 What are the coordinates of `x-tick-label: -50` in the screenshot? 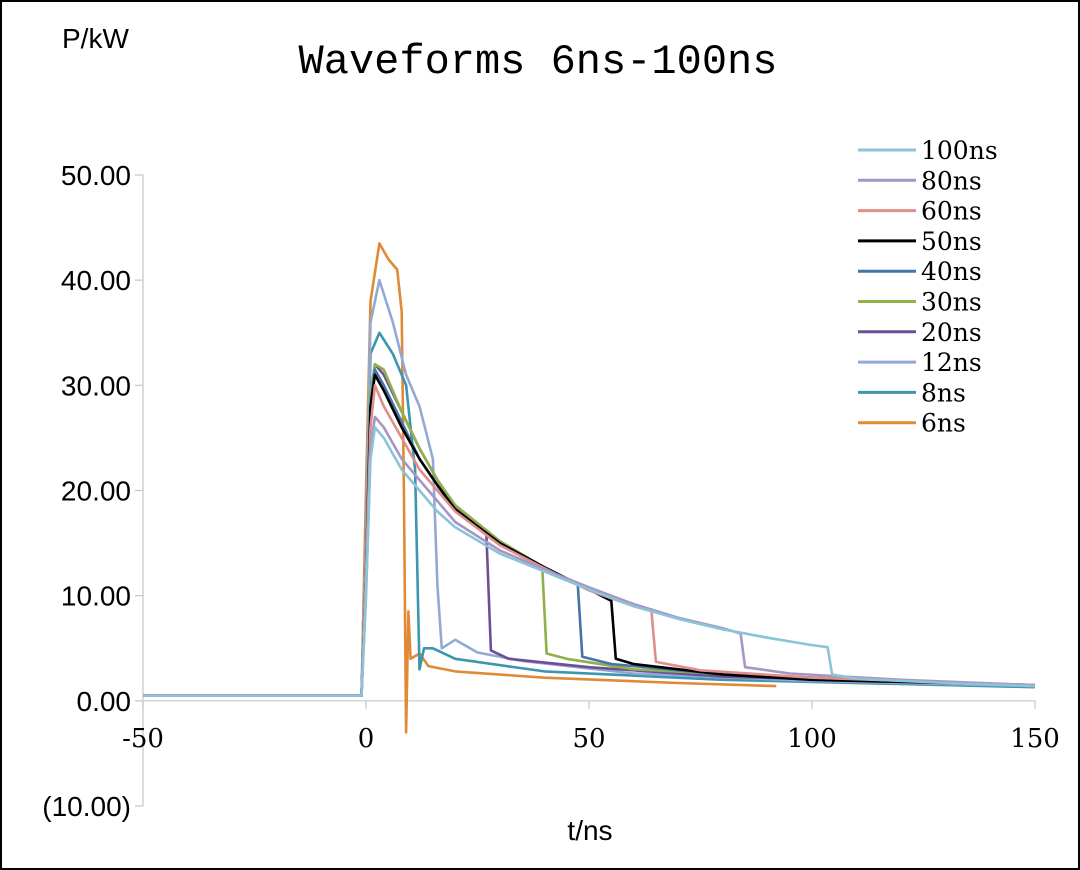 It's located at (143, 739).